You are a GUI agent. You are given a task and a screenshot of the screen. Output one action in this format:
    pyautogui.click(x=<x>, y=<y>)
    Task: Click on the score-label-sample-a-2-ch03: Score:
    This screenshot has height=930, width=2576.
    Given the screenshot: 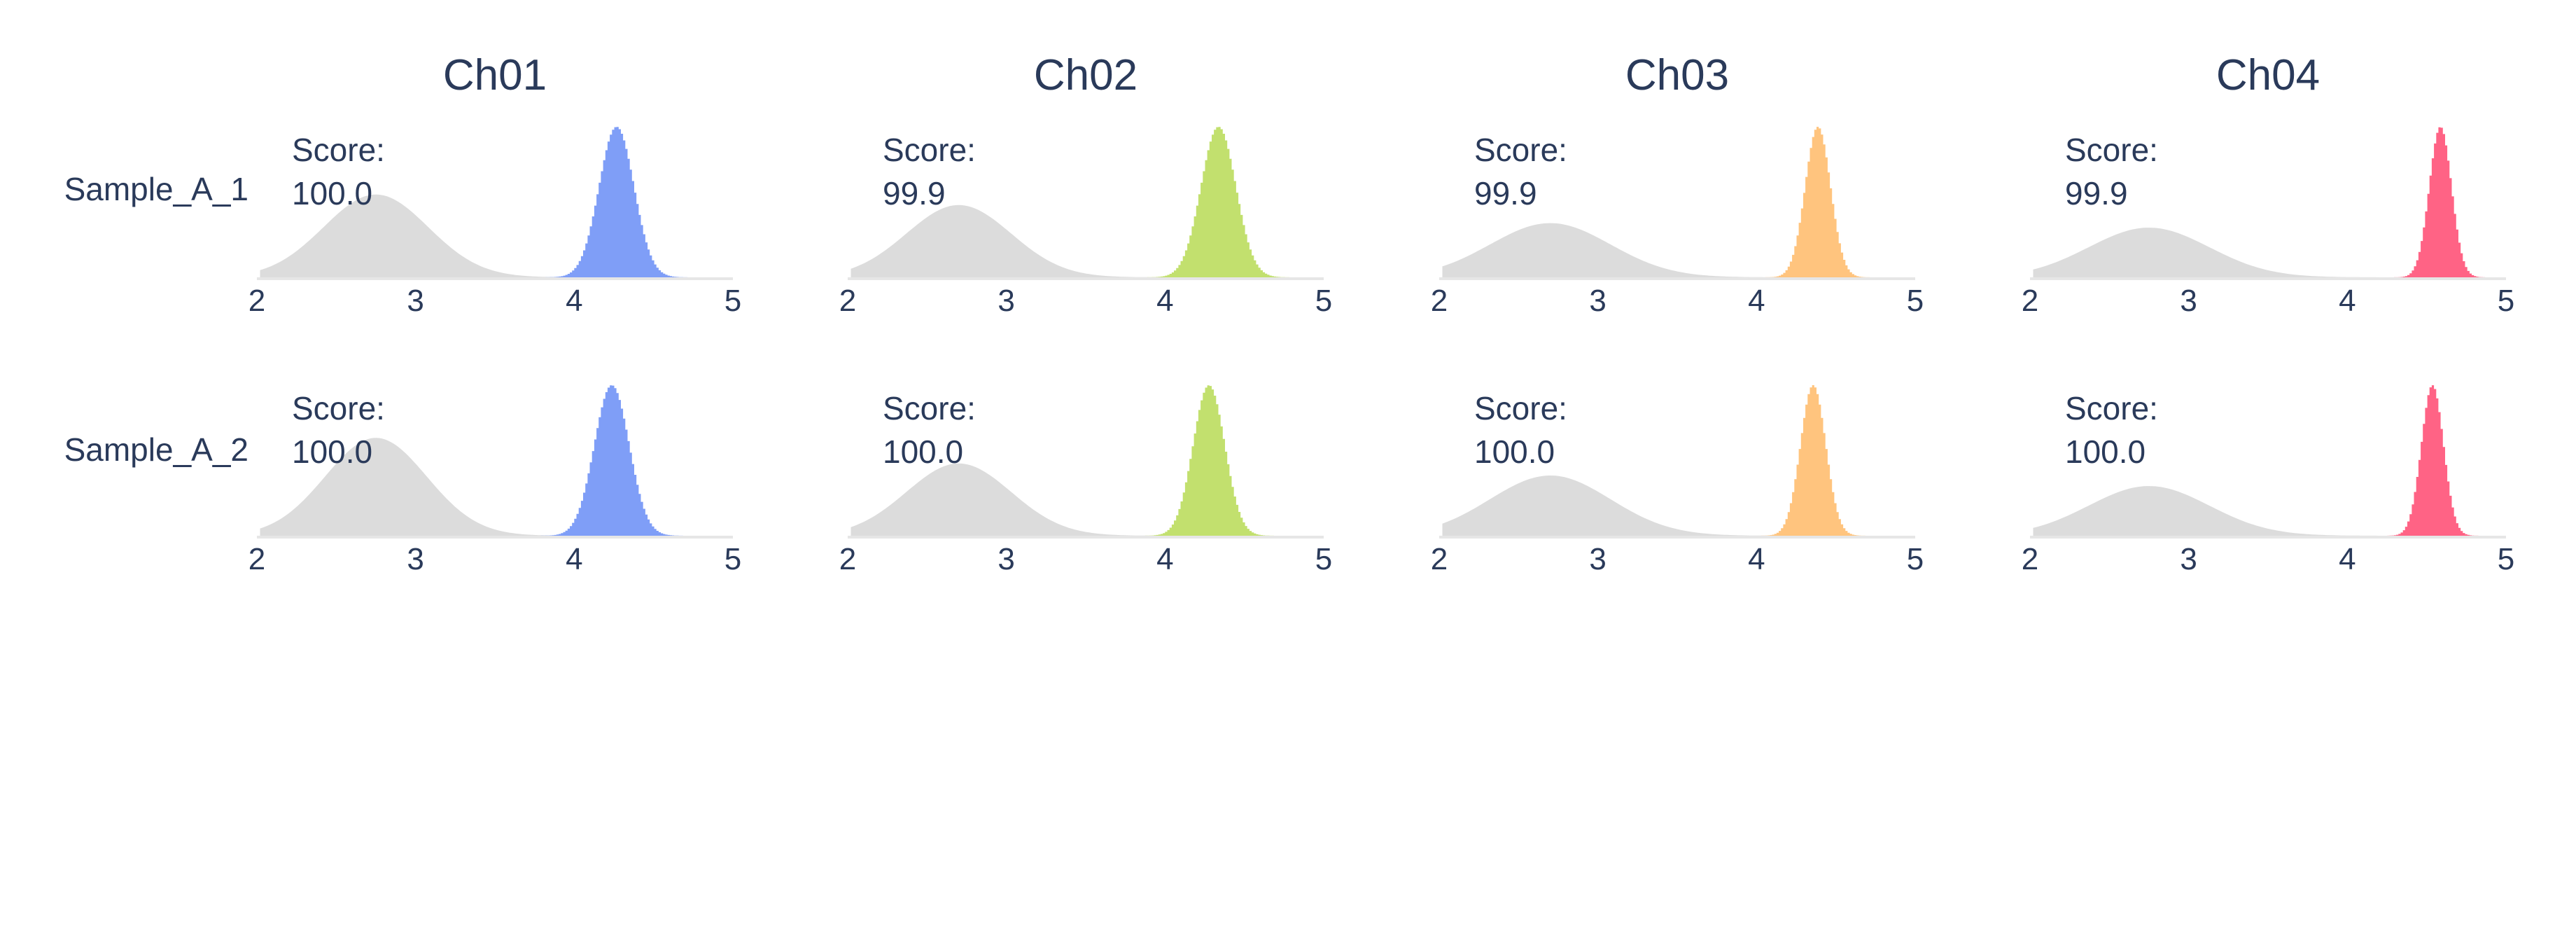 What is the action you would take?
    pyautogui.click(x=1520, y=408)
    